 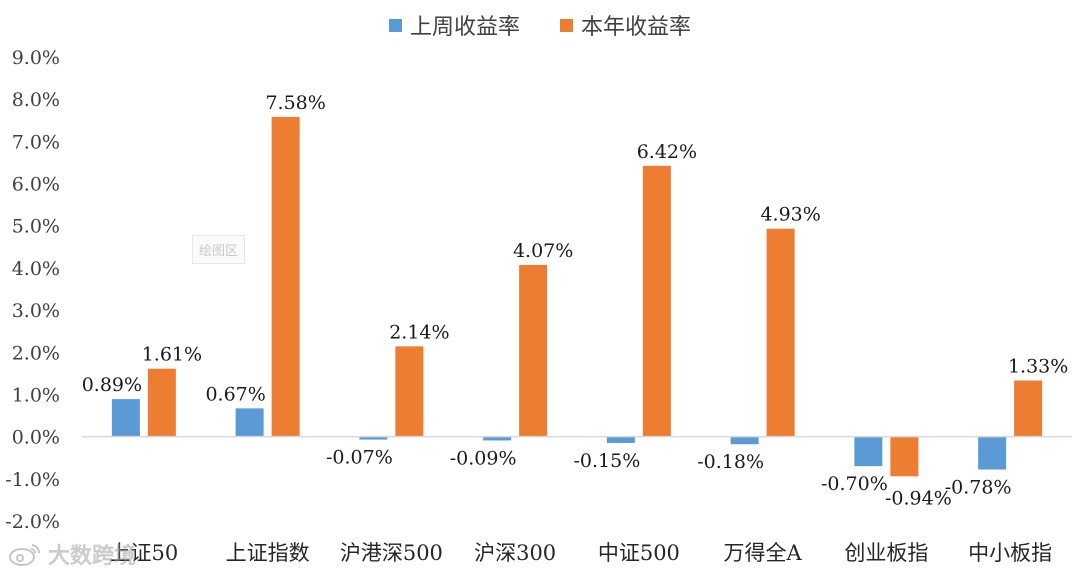 I want to click on x-category-label: 上证指数, so click(x=268, y=553).